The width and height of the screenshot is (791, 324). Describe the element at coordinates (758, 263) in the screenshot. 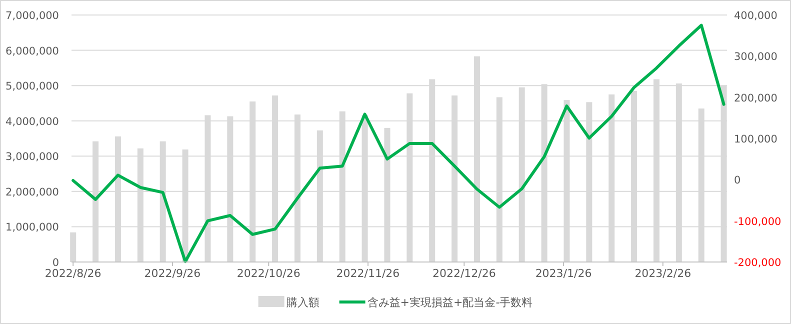

I see `y2-tick-label: -200,000` at that location.